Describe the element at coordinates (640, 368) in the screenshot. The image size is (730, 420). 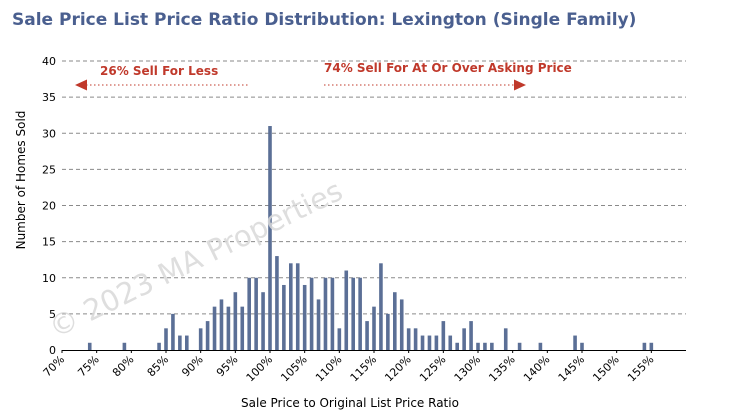
I see `x-tick-label: 155%` at that location.